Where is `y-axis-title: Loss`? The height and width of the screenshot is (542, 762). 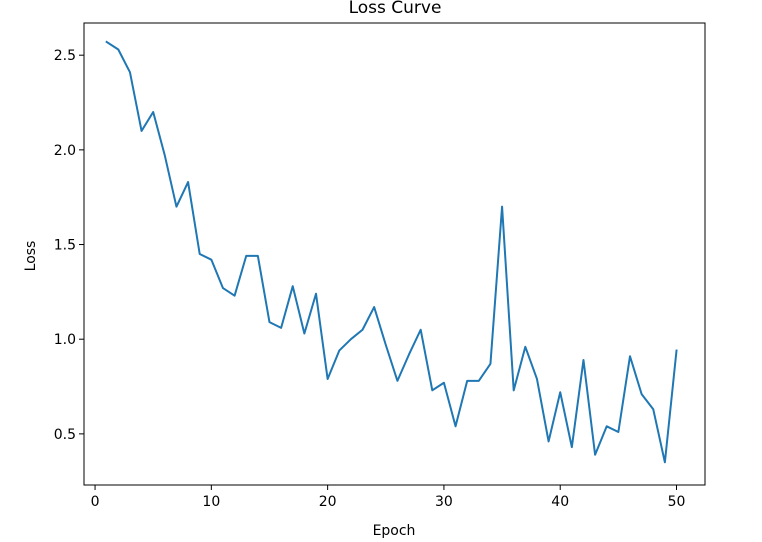
y-axis-title: Loss is located at coordinates (31, 256).